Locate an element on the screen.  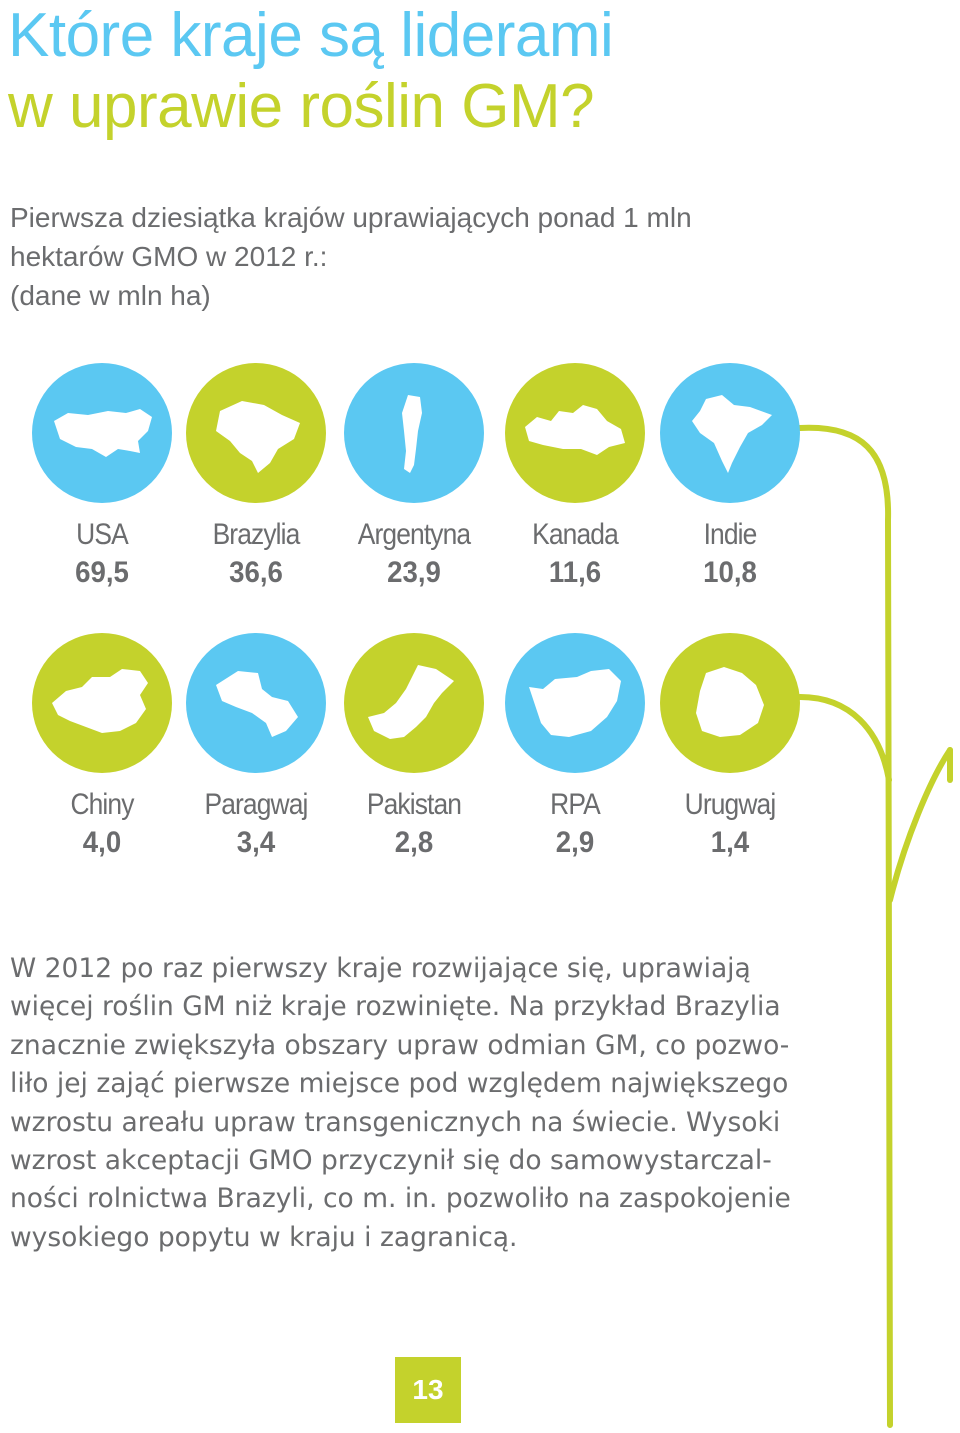
usa-map-icon is located at coordinates (103, 433).